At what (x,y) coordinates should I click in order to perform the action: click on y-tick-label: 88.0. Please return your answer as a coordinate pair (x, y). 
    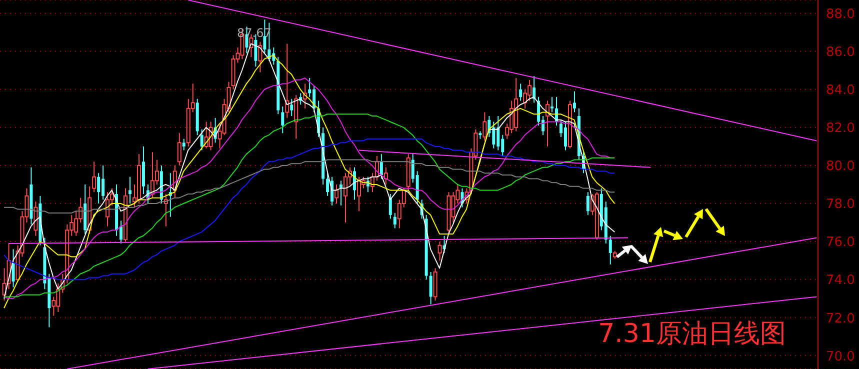
    Looking at the image, I should click on (840, 14).